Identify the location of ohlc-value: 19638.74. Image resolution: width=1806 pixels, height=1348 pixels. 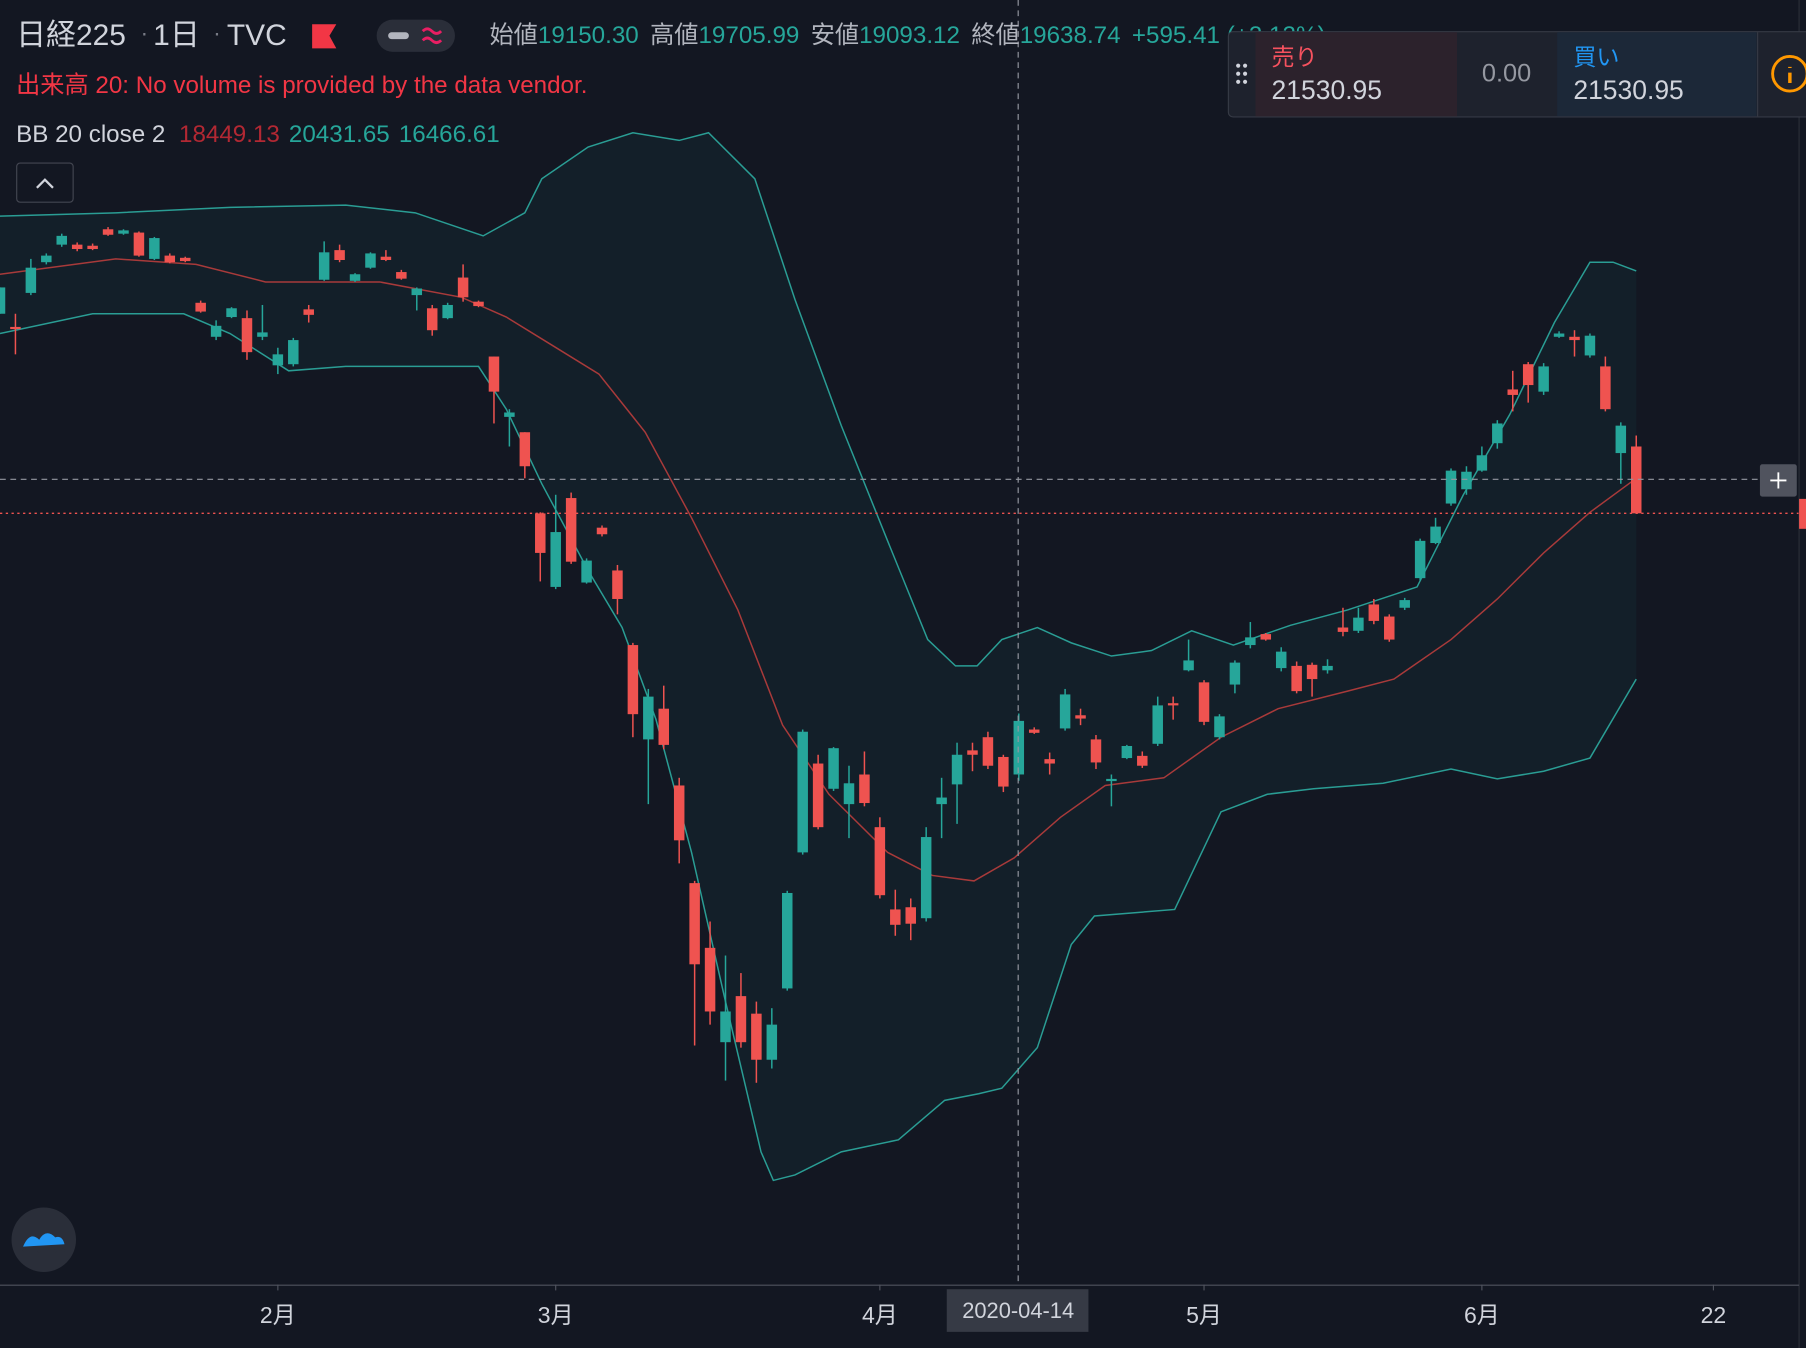
(1070, 35).